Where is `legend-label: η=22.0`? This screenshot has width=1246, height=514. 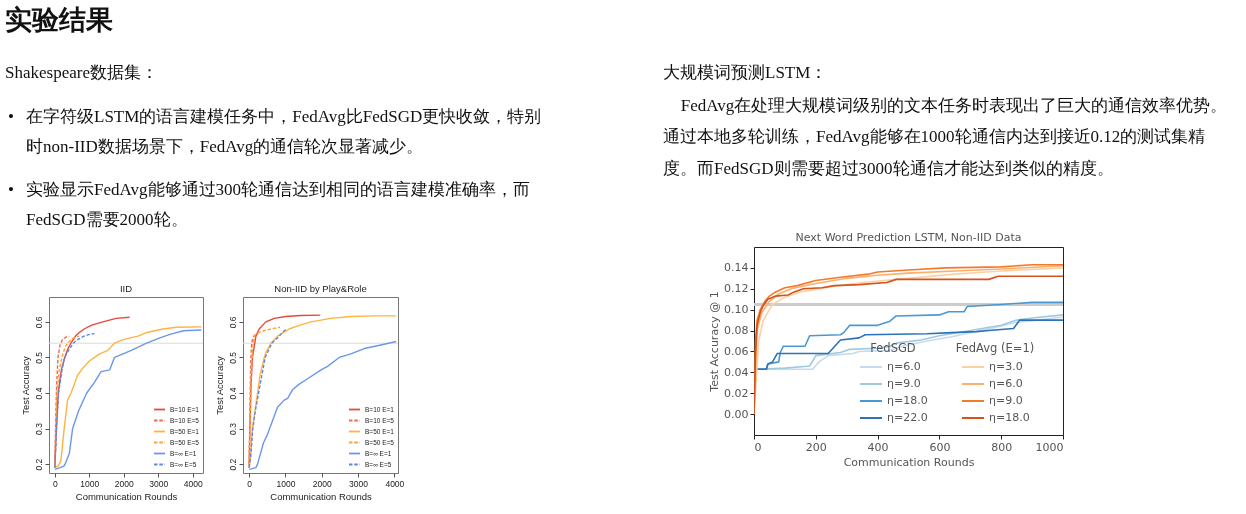
legend-label: η=22.0 is located at coordinates (907, 417).